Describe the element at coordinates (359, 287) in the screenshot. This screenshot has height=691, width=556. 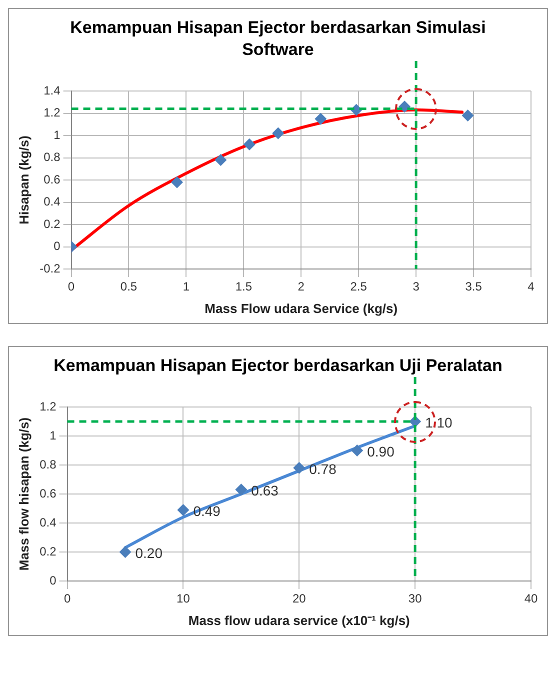
I see `x-tick-label: 2.5` at that location.